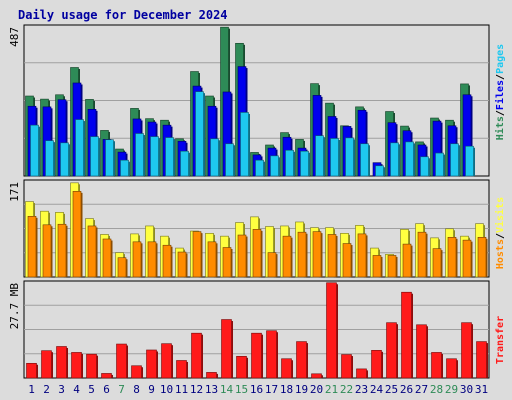  Describe the element at coordinates (500, 95) in the screenshot. I see `right-label-top-files: Files` at that location.